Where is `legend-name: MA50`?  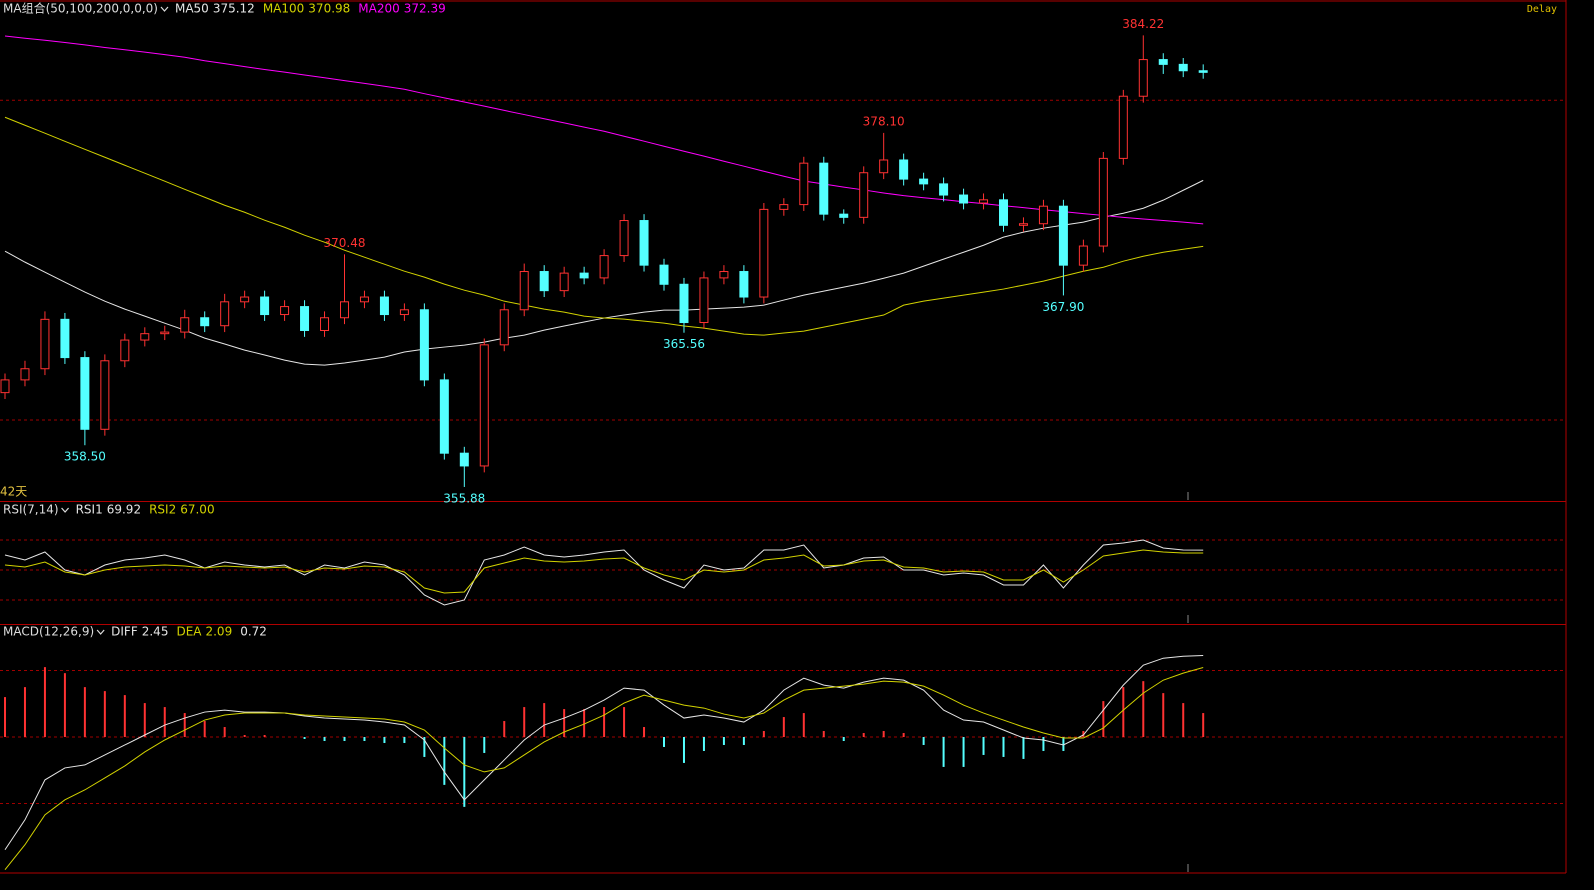 legend-name: MA50 is located at coordinates (192, 9).